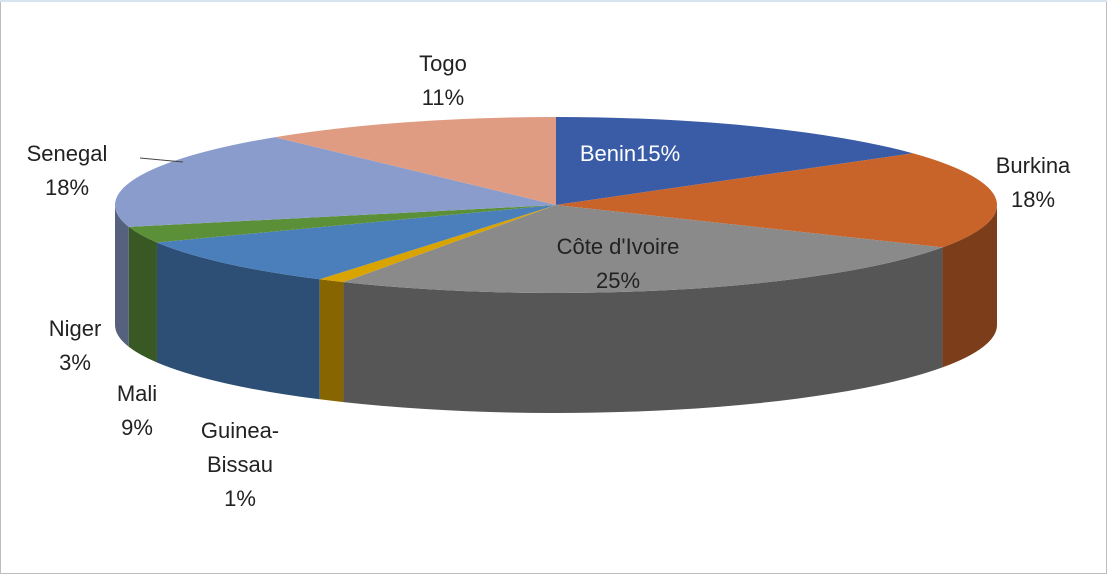 This screenshot has height=574, width=1107. I want to click on category-label: Mali, so click(137, 393).